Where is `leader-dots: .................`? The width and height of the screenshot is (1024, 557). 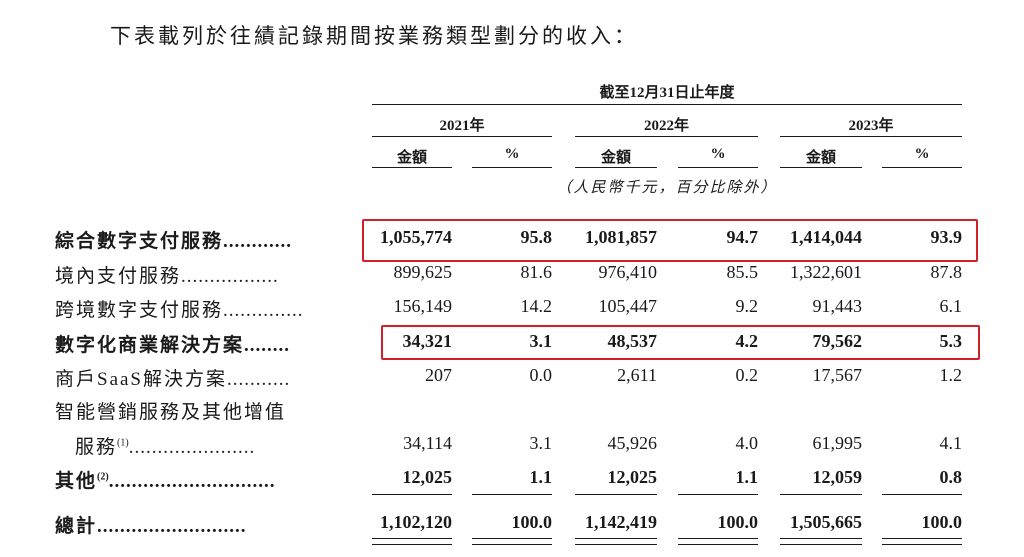
leader-dots: ................. is located at coordinates (230, 276).